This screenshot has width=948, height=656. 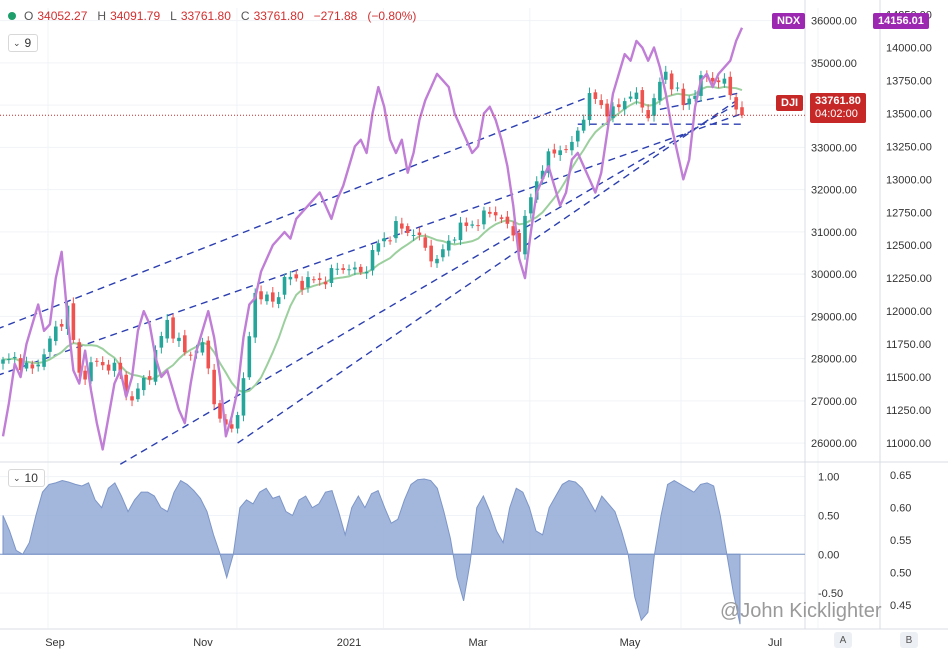 What do you see at coordinates (909, 147) in the screenshot?
I see `y-right-tick: 13250.00` at bounding box center [909, 147].